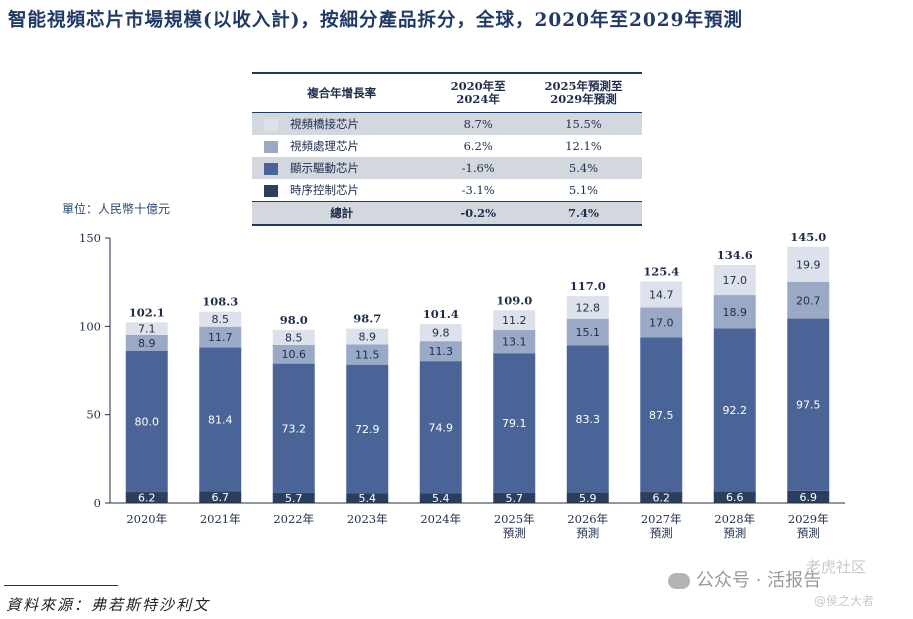 The width and height of the screenshot is (913, 619). I want to click on cagr-row-label: 視頻橋接芯片, so click(324, 124).